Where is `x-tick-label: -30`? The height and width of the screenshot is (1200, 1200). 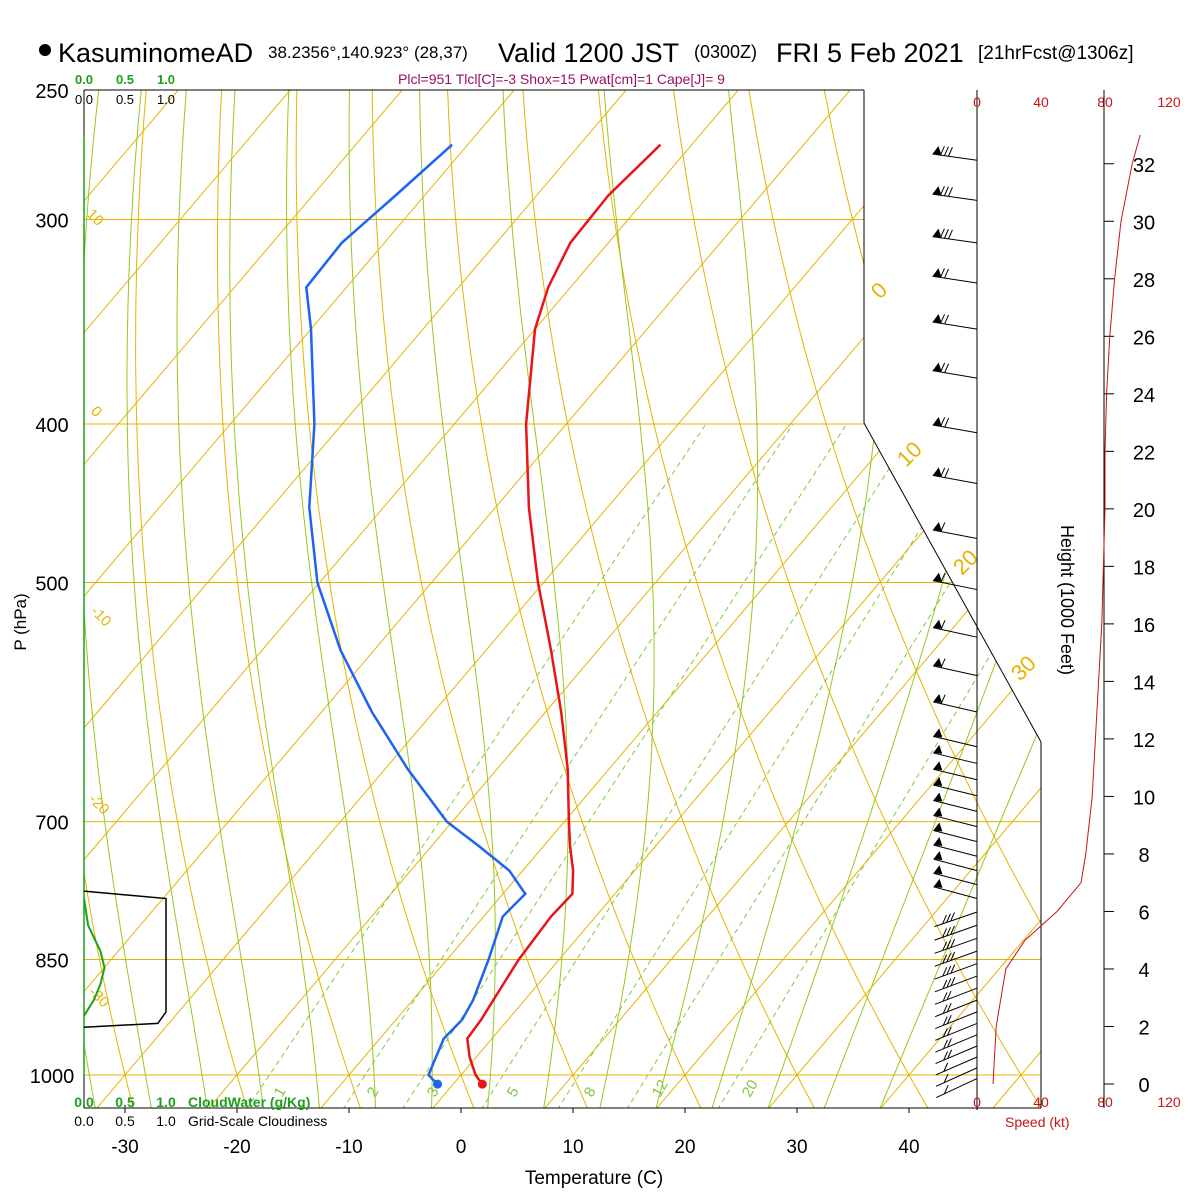
x-tick-label: -30 is located at coordinates (124, 1147).